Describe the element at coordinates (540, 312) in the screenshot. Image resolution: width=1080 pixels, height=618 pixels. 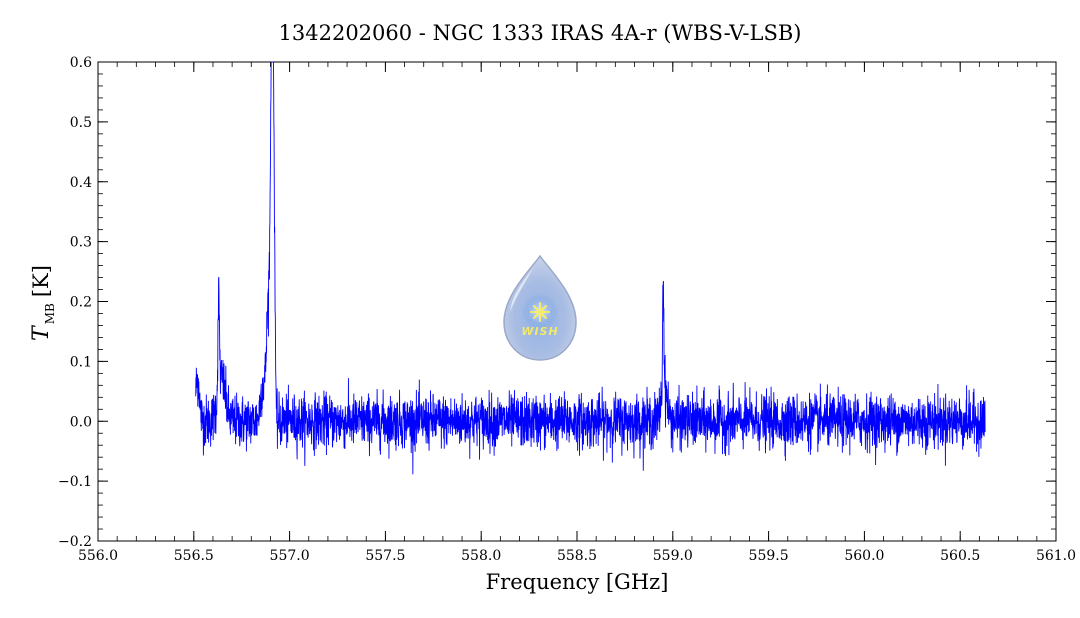
I see `star-icon` at that location.